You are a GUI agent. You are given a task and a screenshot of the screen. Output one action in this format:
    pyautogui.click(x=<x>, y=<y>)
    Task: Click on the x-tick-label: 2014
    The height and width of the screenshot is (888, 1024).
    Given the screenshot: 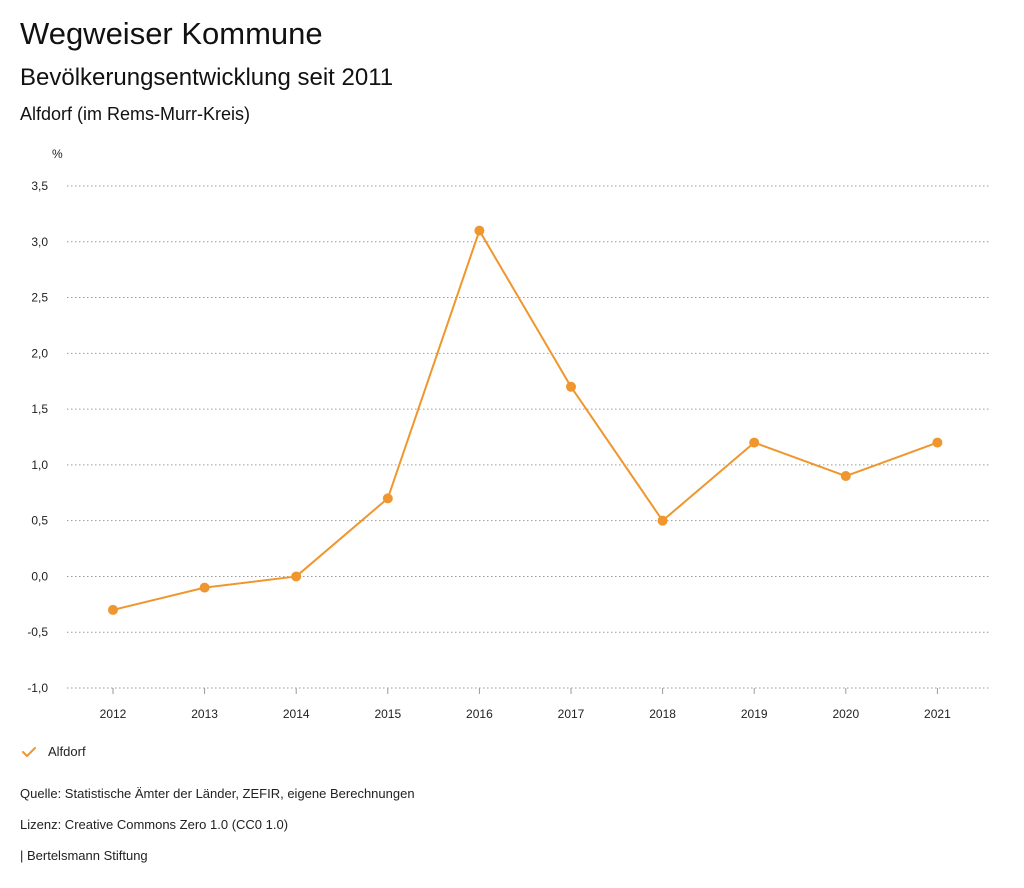 What is the action you would take?
    pyautogui.click(x=296, y=714)
    